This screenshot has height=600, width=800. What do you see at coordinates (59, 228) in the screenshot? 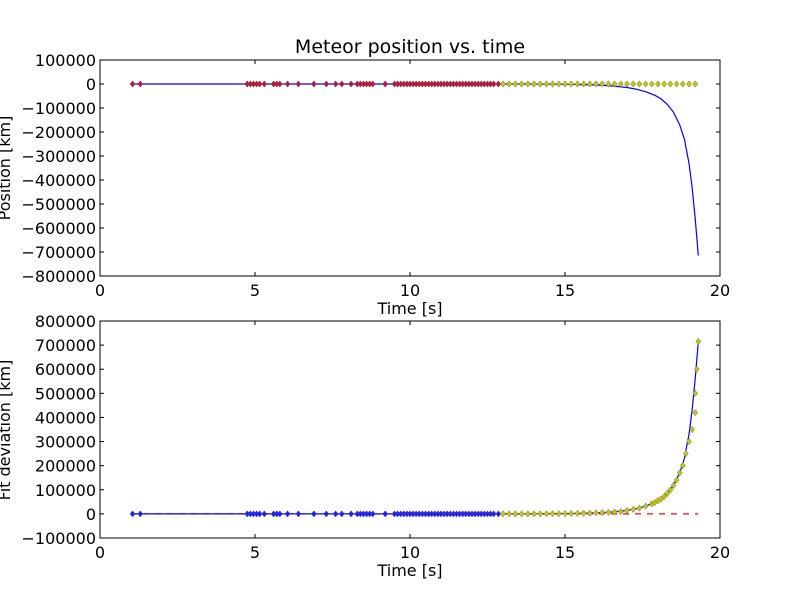
I see `top-plot-ytick-label: −600000` at bounding box center [59, 228].